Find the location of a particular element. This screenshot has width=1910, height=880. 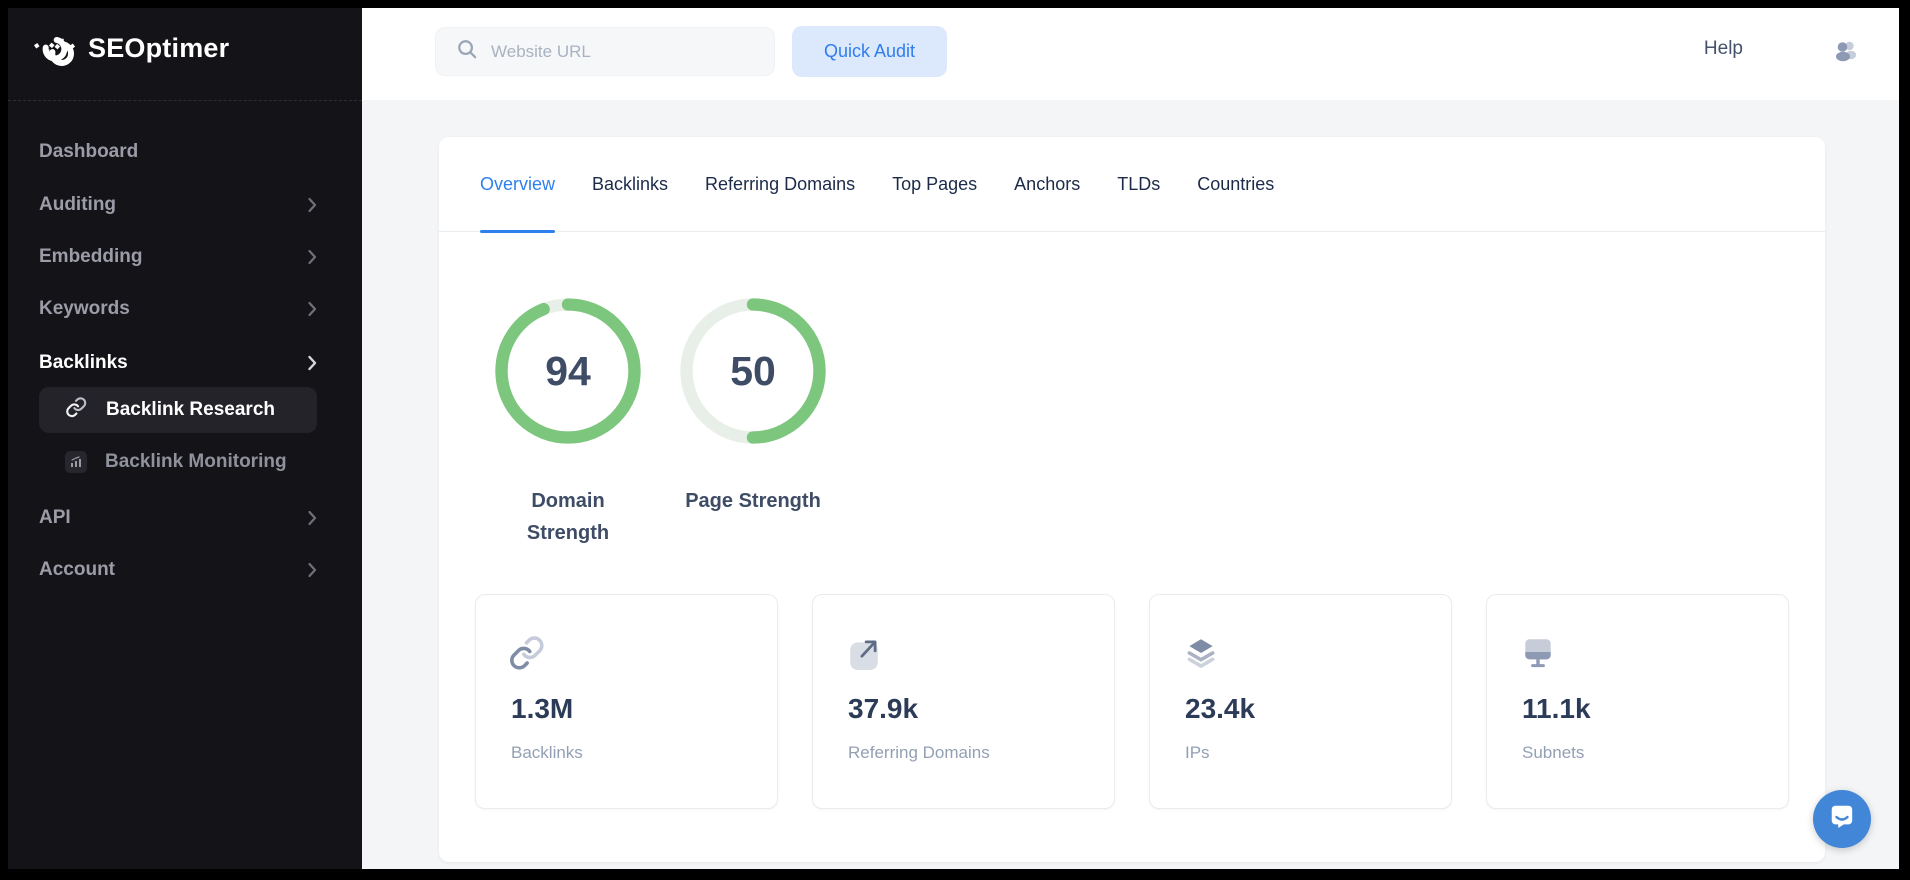

sidebar-item-label: Dashboard is located at coordinates (89, 151).